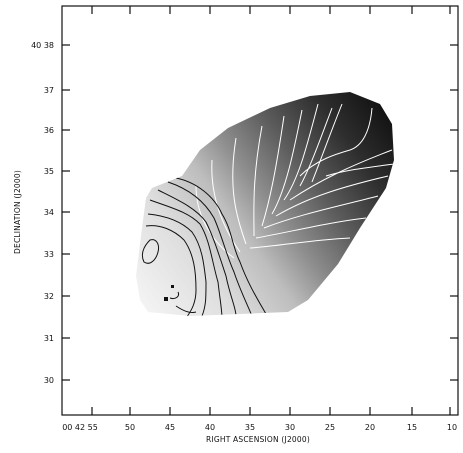  Describe the element at coordinates (49, 254) in the screenshot. I see `y-tick-label: 33` at that location.